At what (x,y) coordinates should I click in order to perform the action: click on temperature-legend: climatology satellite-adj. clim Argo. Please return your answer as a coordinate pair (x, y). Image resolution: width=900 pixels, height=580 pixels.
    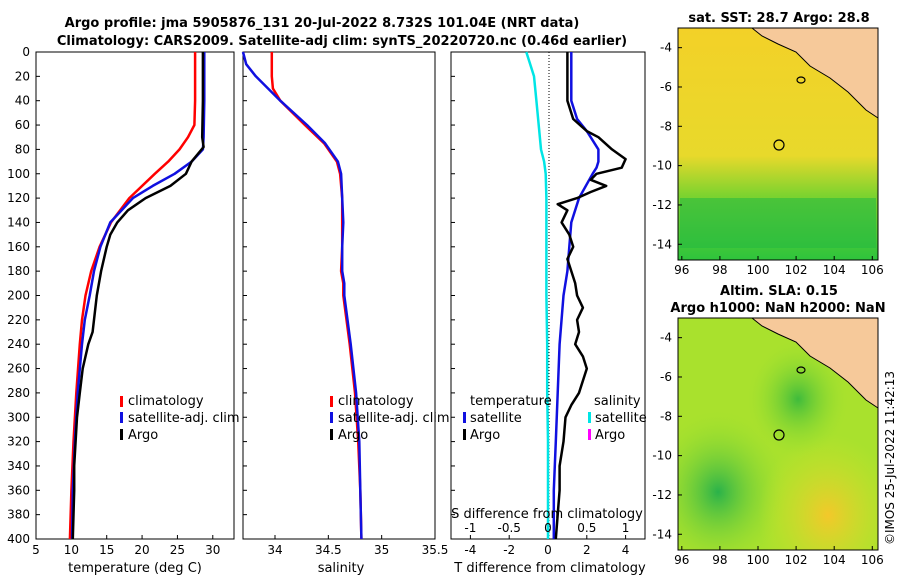
    Looking at the image, I should click on (180, 418).